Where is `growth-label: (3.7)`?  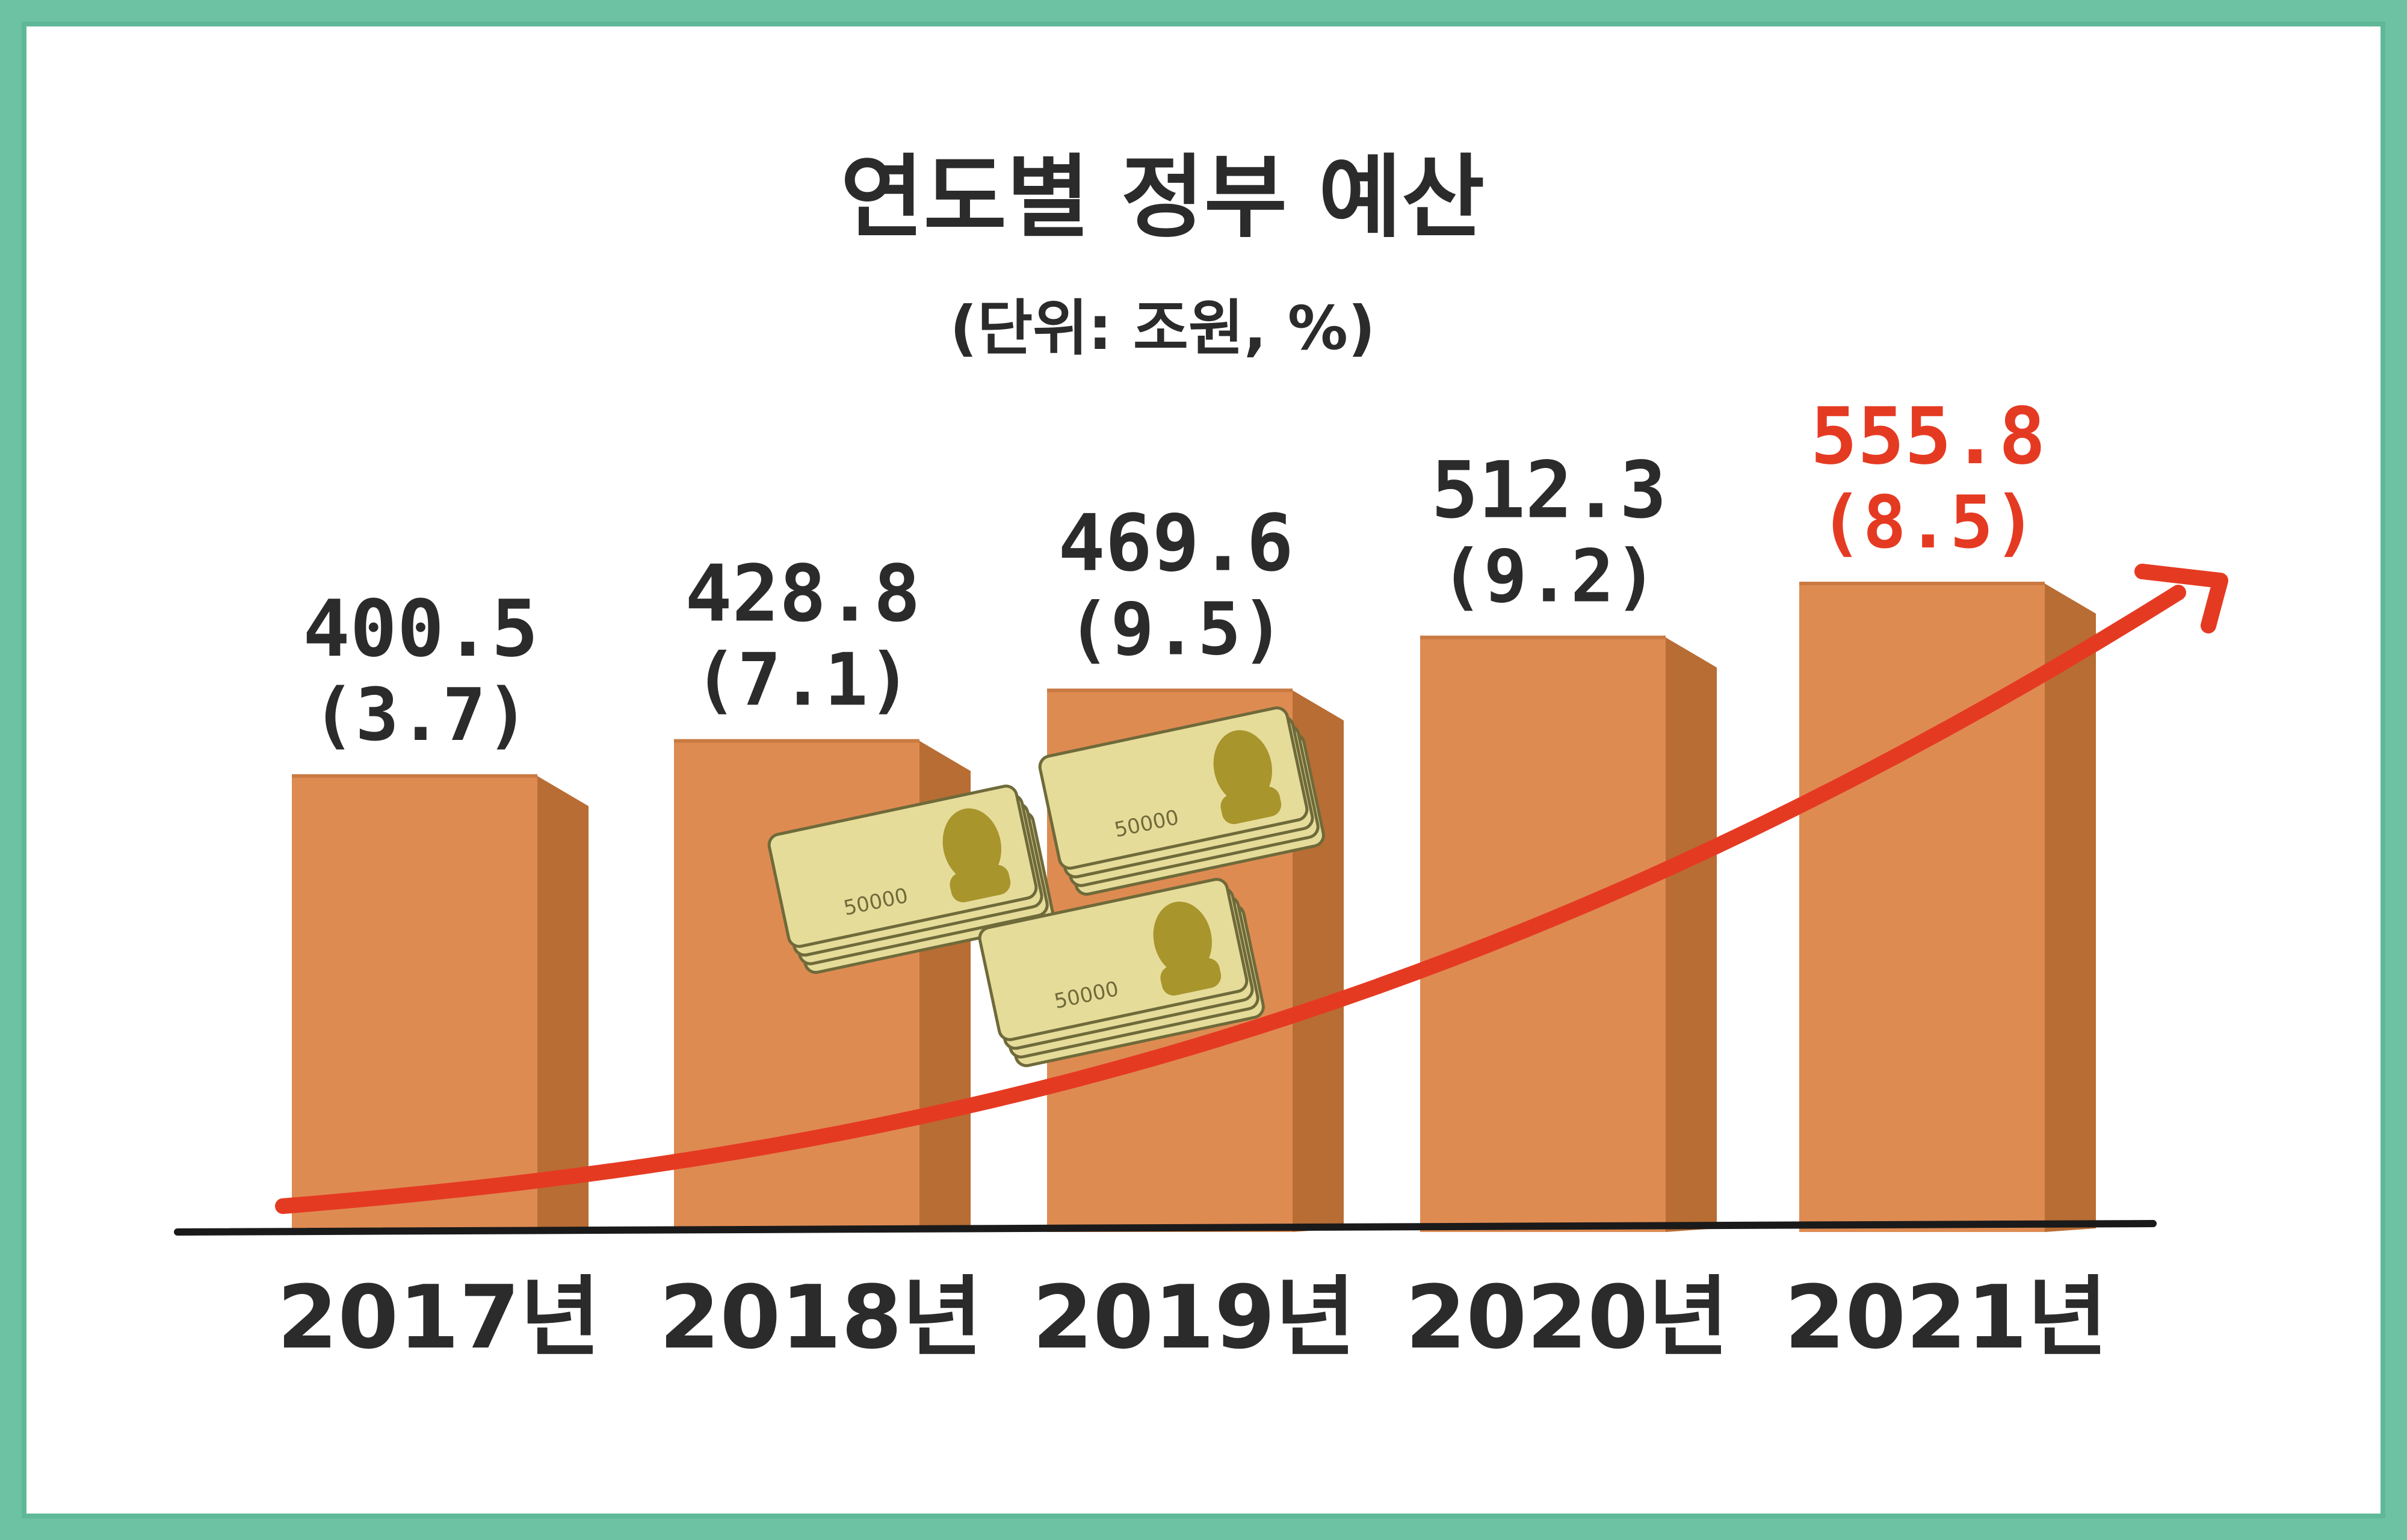 growth-label: (3.7) is located at coordinates (420, 715).